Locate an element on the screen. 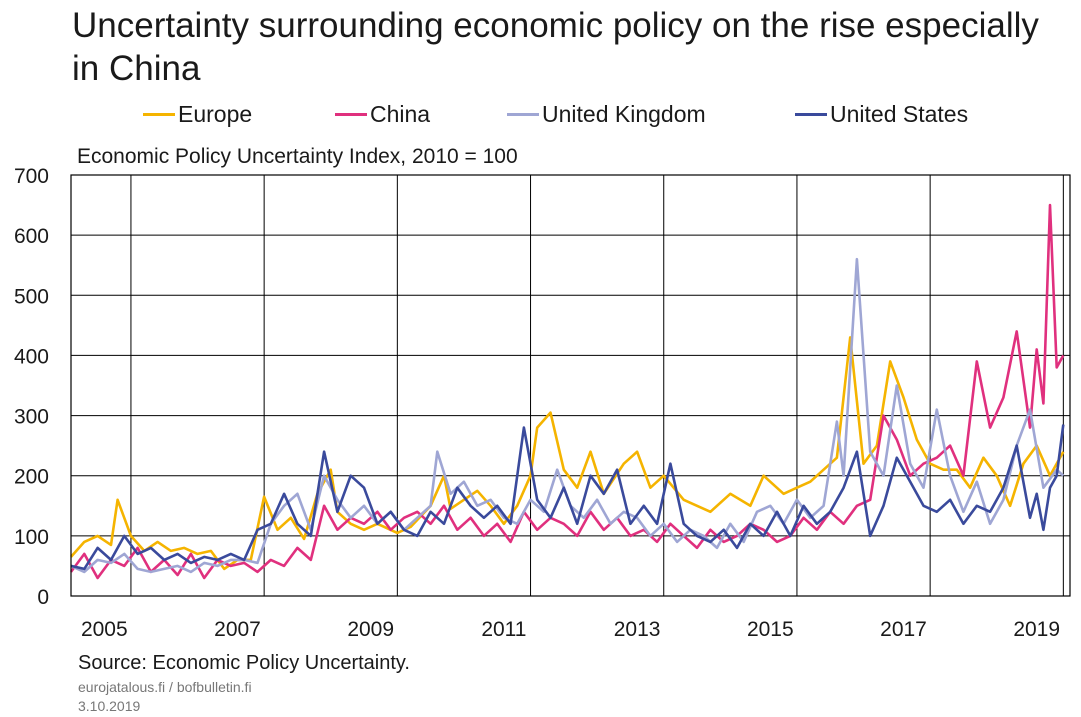 The height and width of the screenshot is (717, 1081). legend-swatch-us is located at coordinates (811, 114).